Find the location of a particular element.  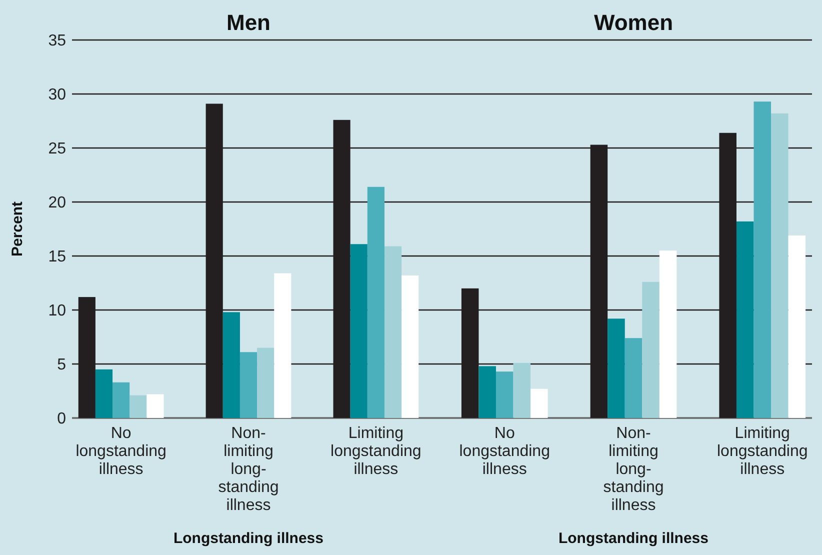

y-tick-label: 30 is located at coordinates (57, 95).